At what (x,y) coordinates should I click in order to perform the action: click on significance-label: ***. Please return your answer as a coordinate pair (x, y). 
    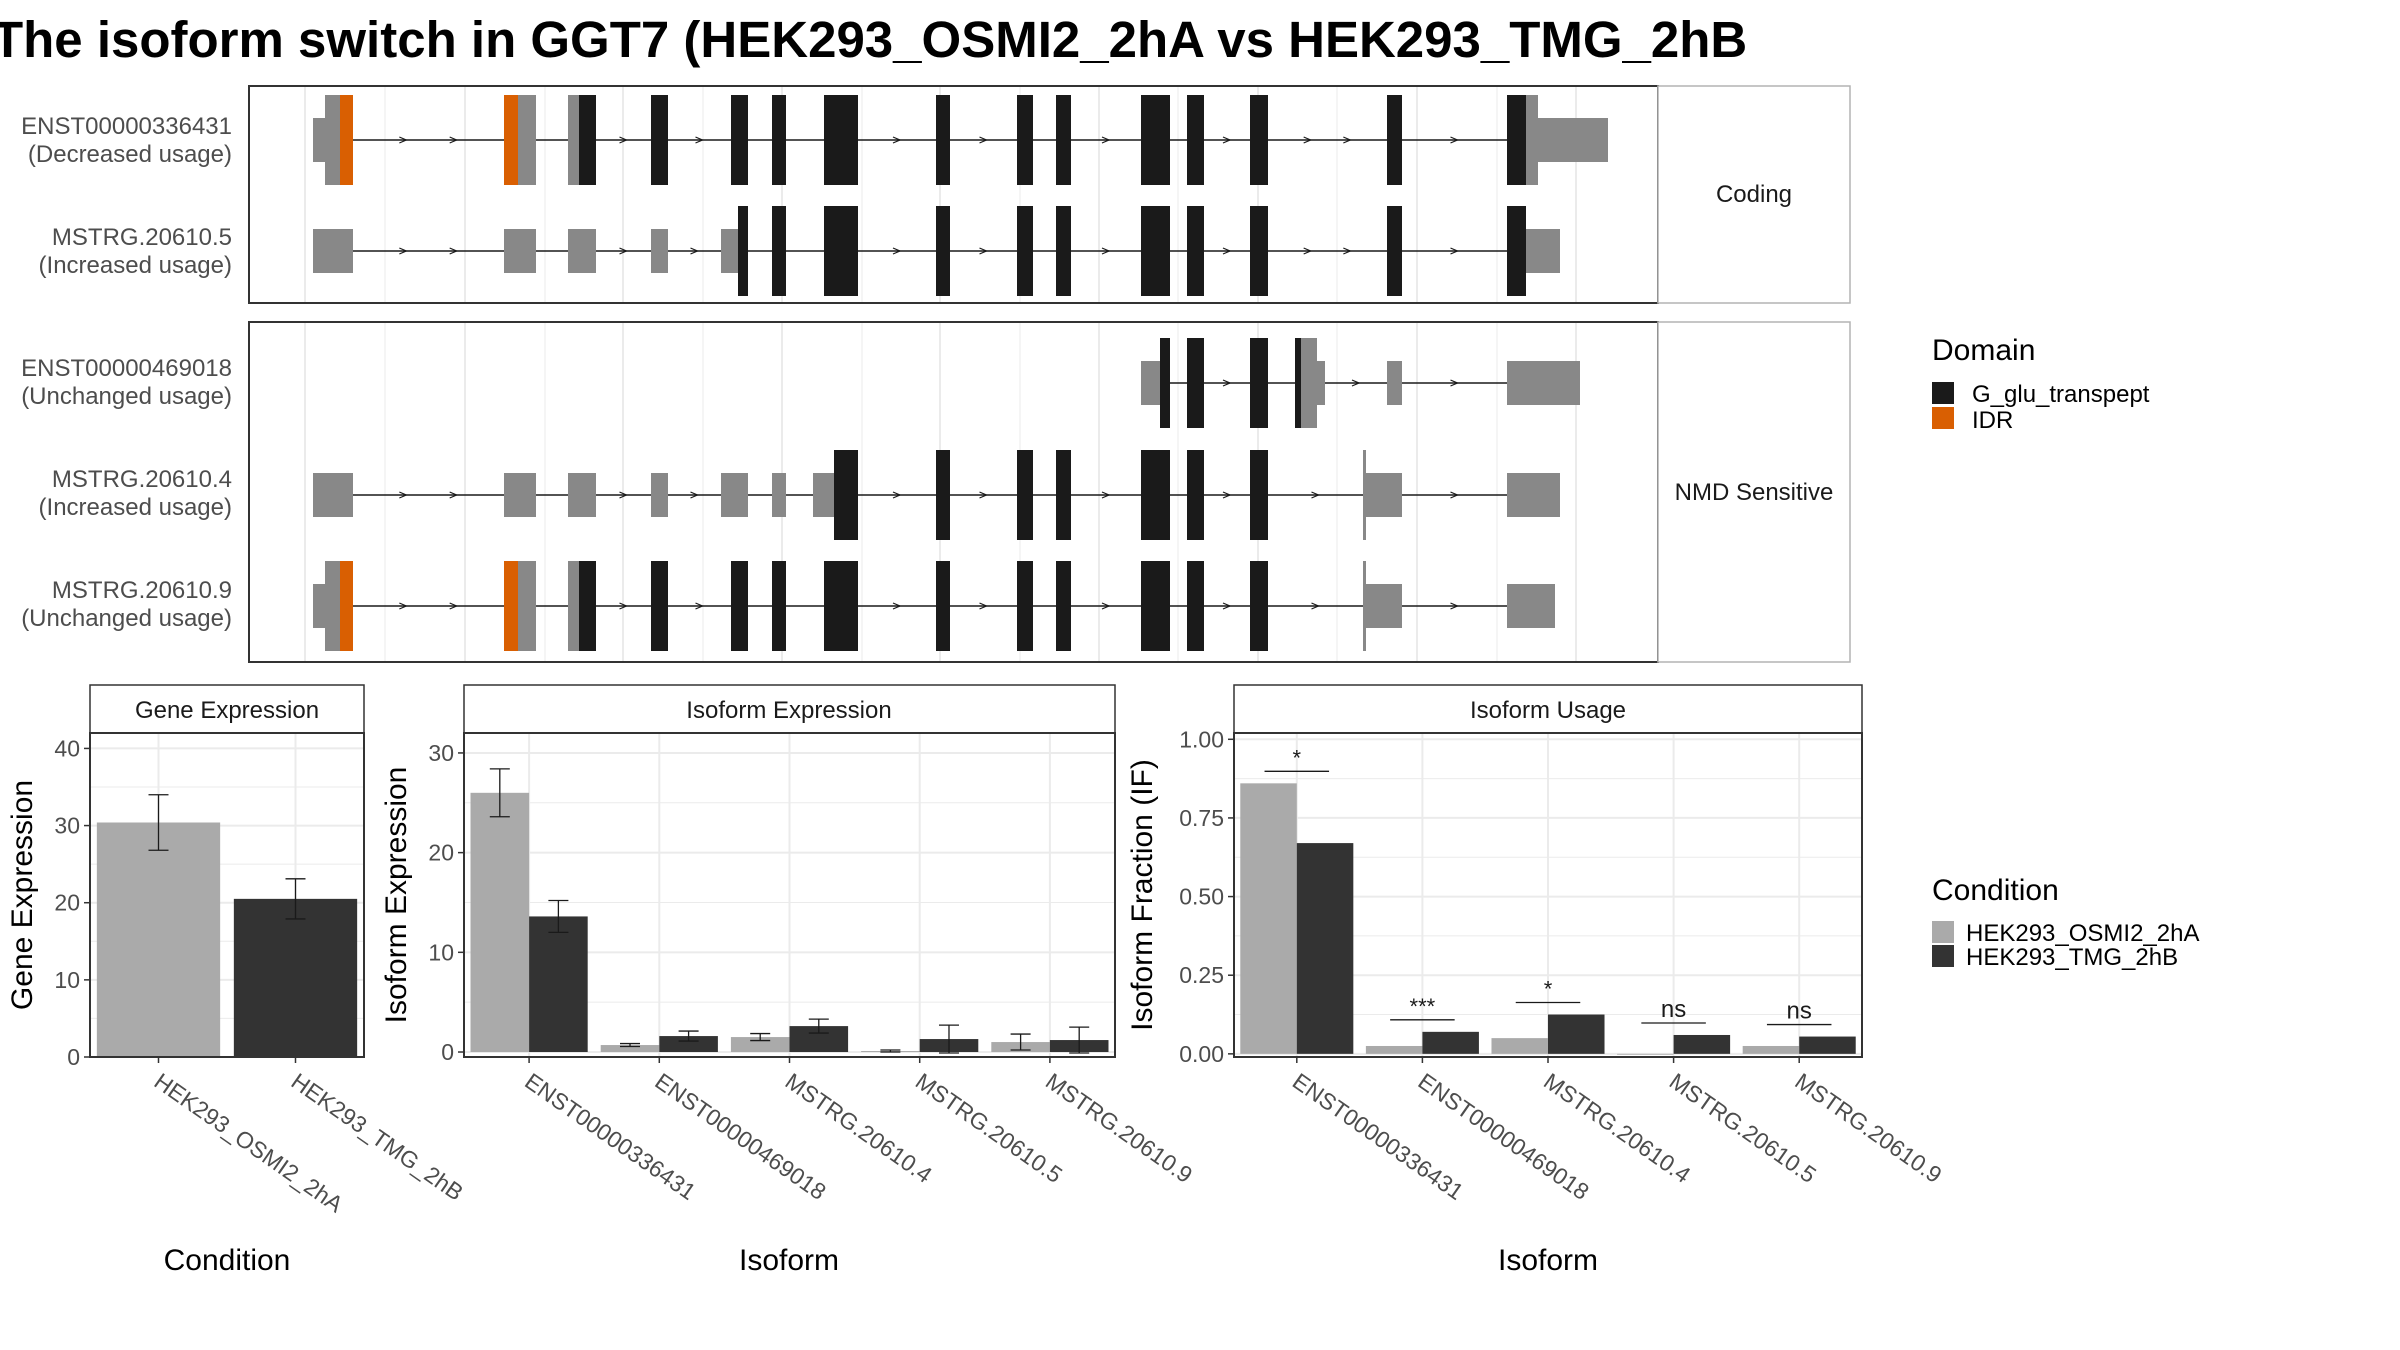
    Looking at the image, I should click on (1423, 1006).